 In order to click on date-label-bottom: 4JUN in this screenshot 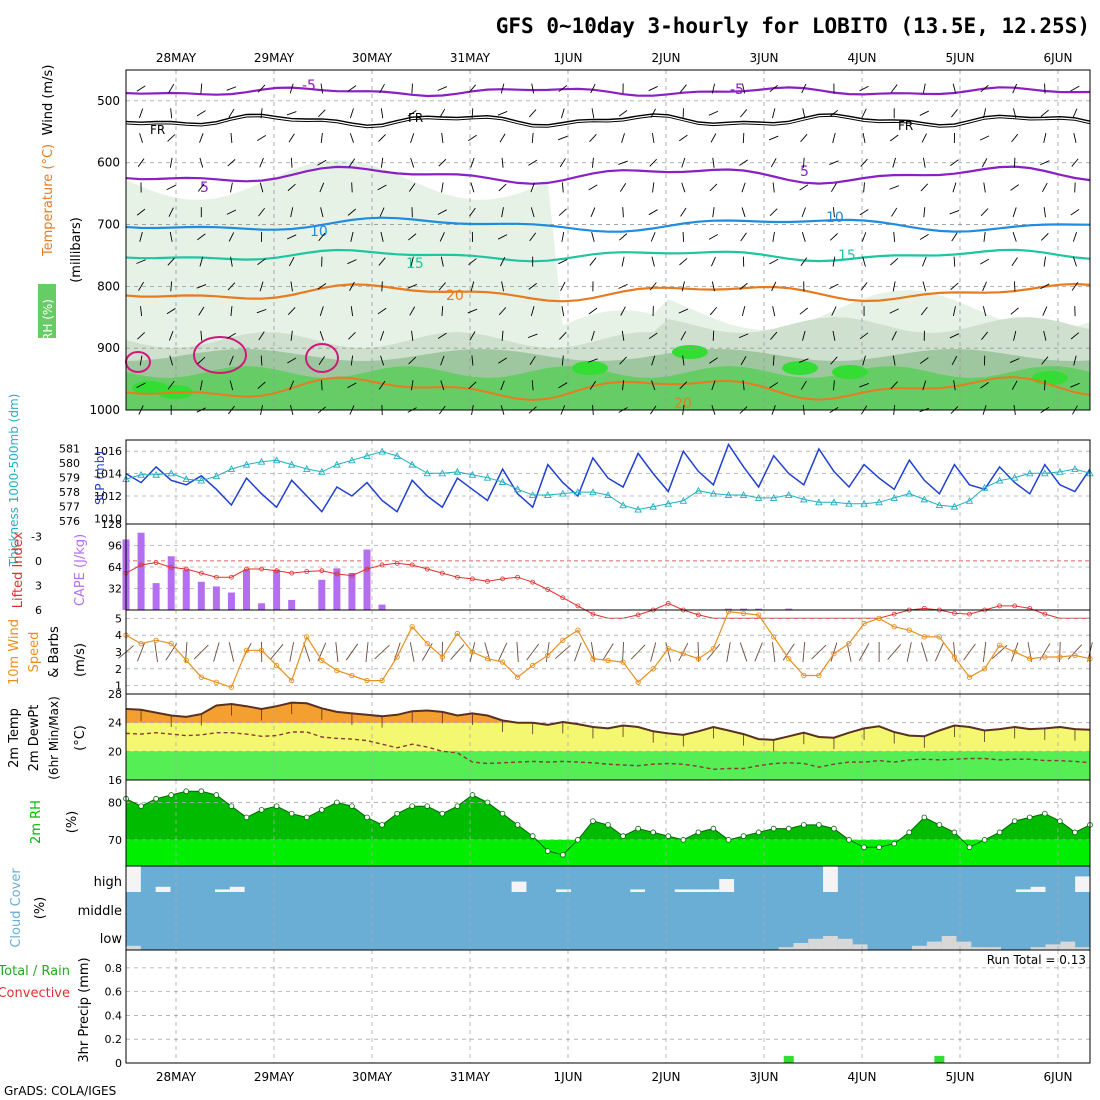, I will do `click(862, 1077)`.